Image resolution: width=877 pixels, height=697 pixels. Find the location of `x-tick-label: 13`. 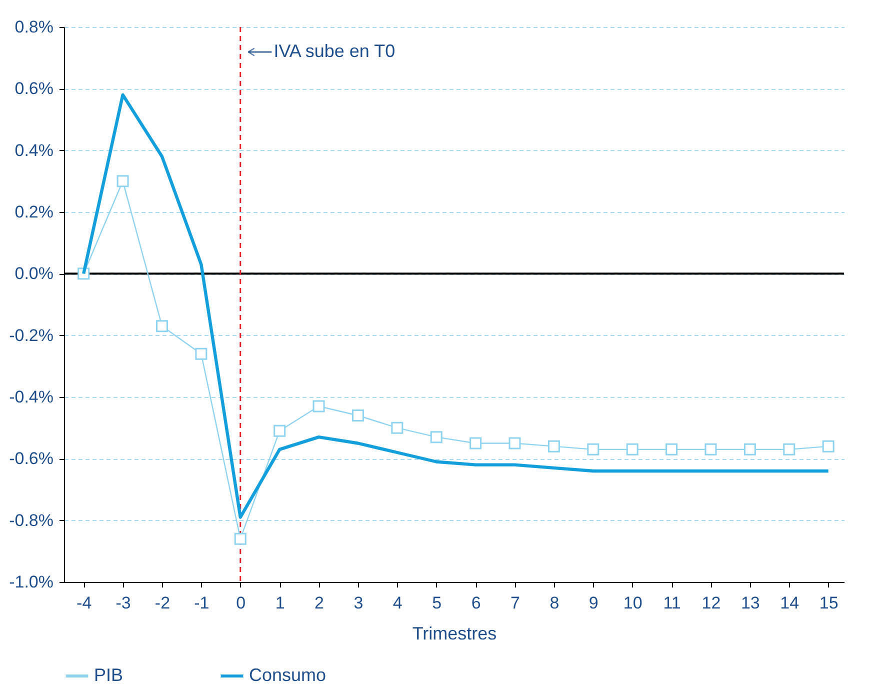

x-tick-label: 13 is located at coordinates (750, 603).